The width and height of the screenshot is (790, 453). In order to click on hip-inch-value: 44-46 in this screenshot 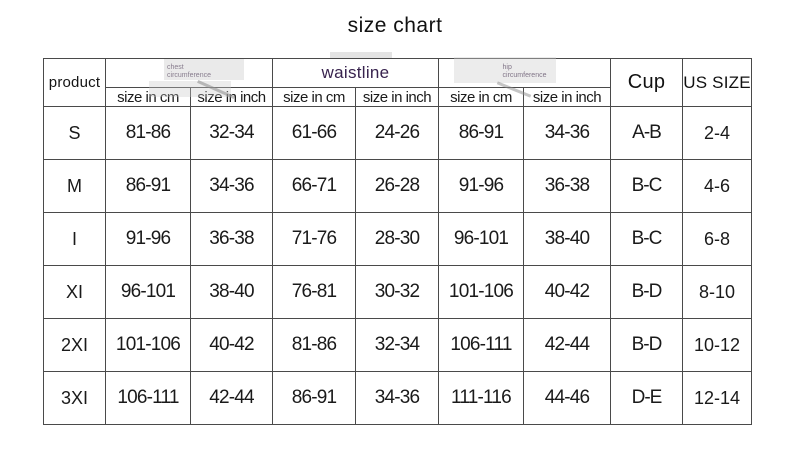, I will do `click(567, 398)`.